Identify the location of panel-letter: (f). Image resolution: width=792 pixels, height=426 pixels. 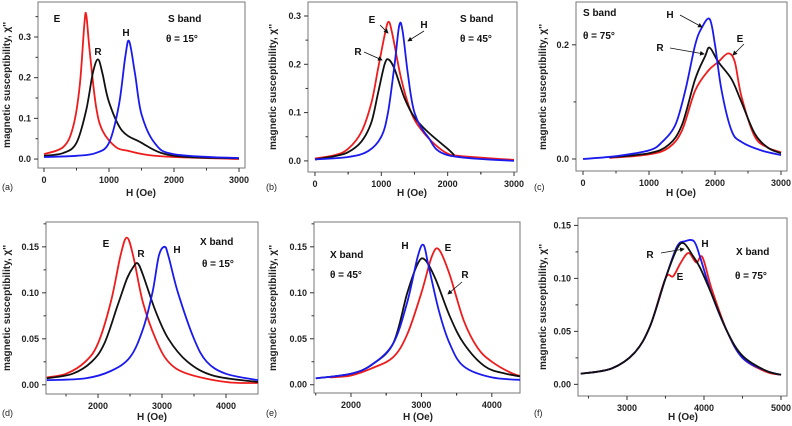
(538, 413).